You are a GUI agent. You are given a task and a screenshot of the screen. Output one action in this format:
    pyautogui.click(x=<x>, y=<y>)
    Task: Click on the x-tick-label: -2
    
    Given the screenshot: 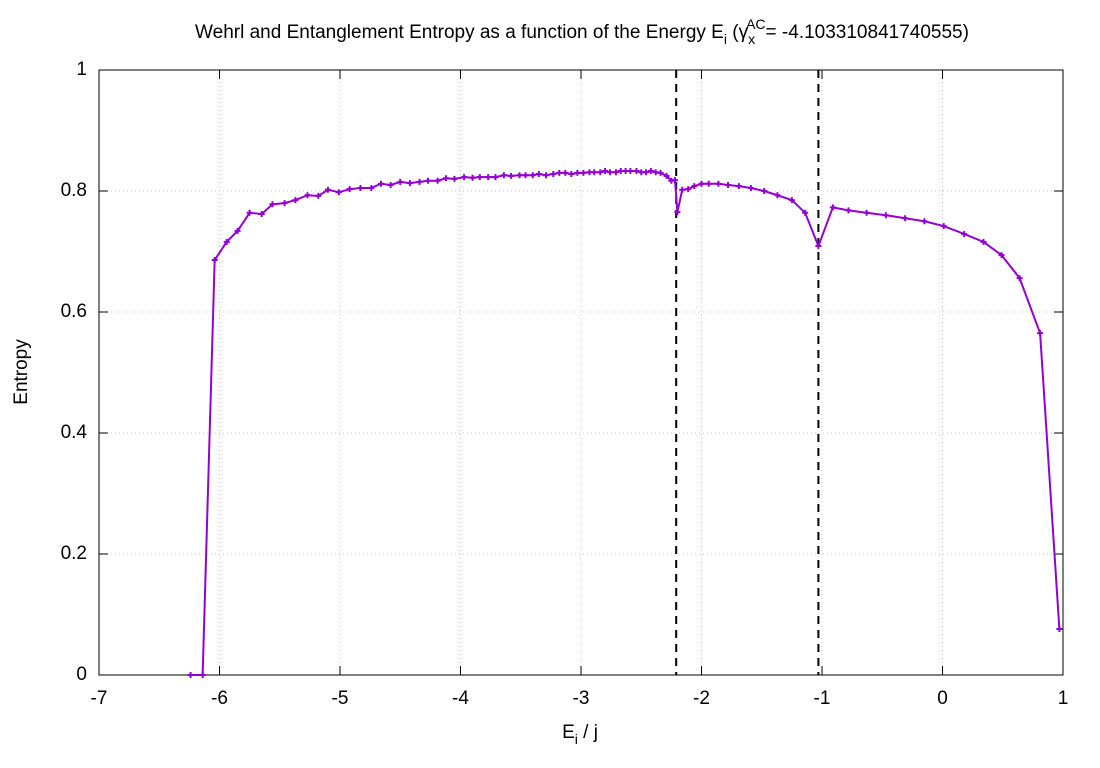 What is the action you would take?
    pyautogui.click(x=701, y=698)
    